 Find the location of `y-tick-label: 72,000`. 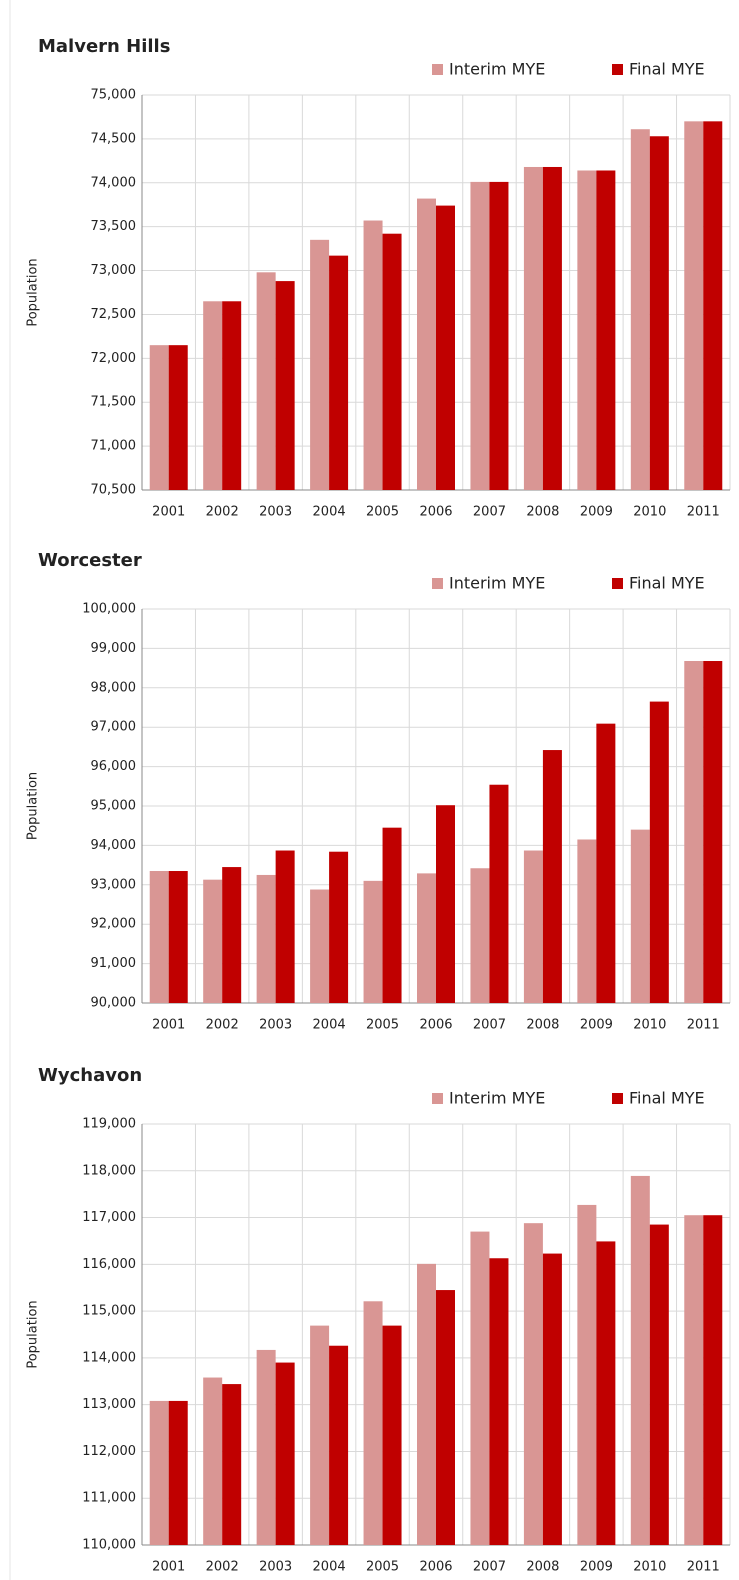

y-tick-label: 72,000 is located at coordinates (114, 358).